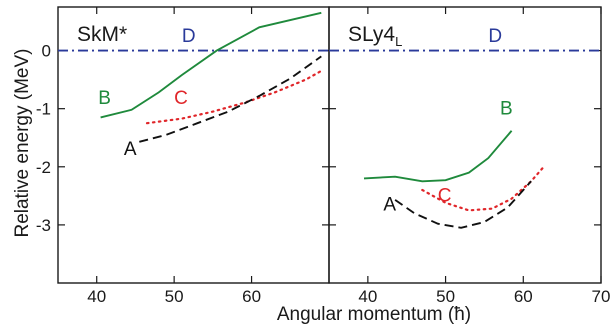  Describe the element at coordinates (398, 41) in the screenshot. I see `panel-title-subscript: L` at that location.